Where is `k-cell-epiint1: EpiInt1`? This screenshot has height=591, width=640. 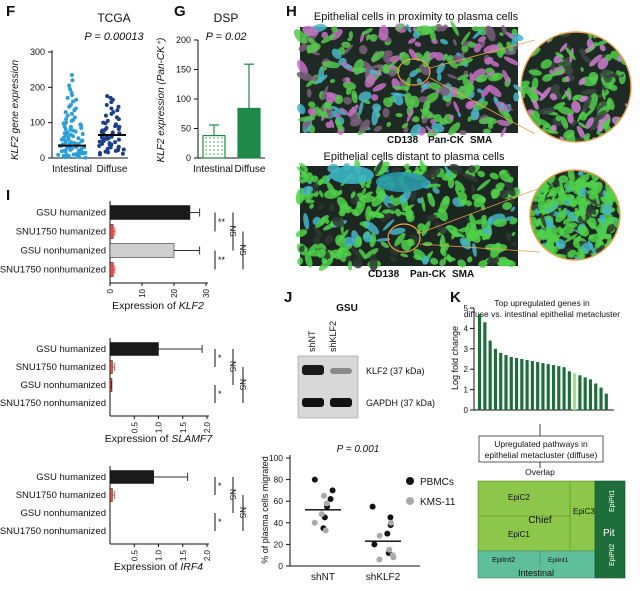
k-cell-epiint1: EpiInt1 is located at coordinates (558, 560).